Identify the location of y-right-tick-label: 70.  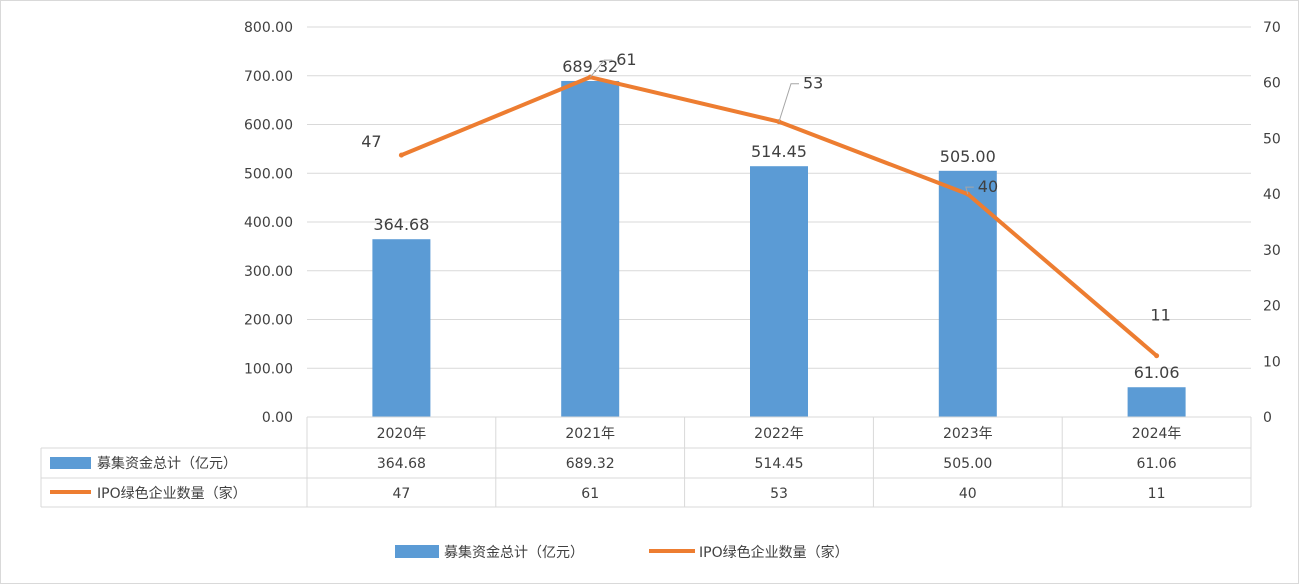
(1272, 28).